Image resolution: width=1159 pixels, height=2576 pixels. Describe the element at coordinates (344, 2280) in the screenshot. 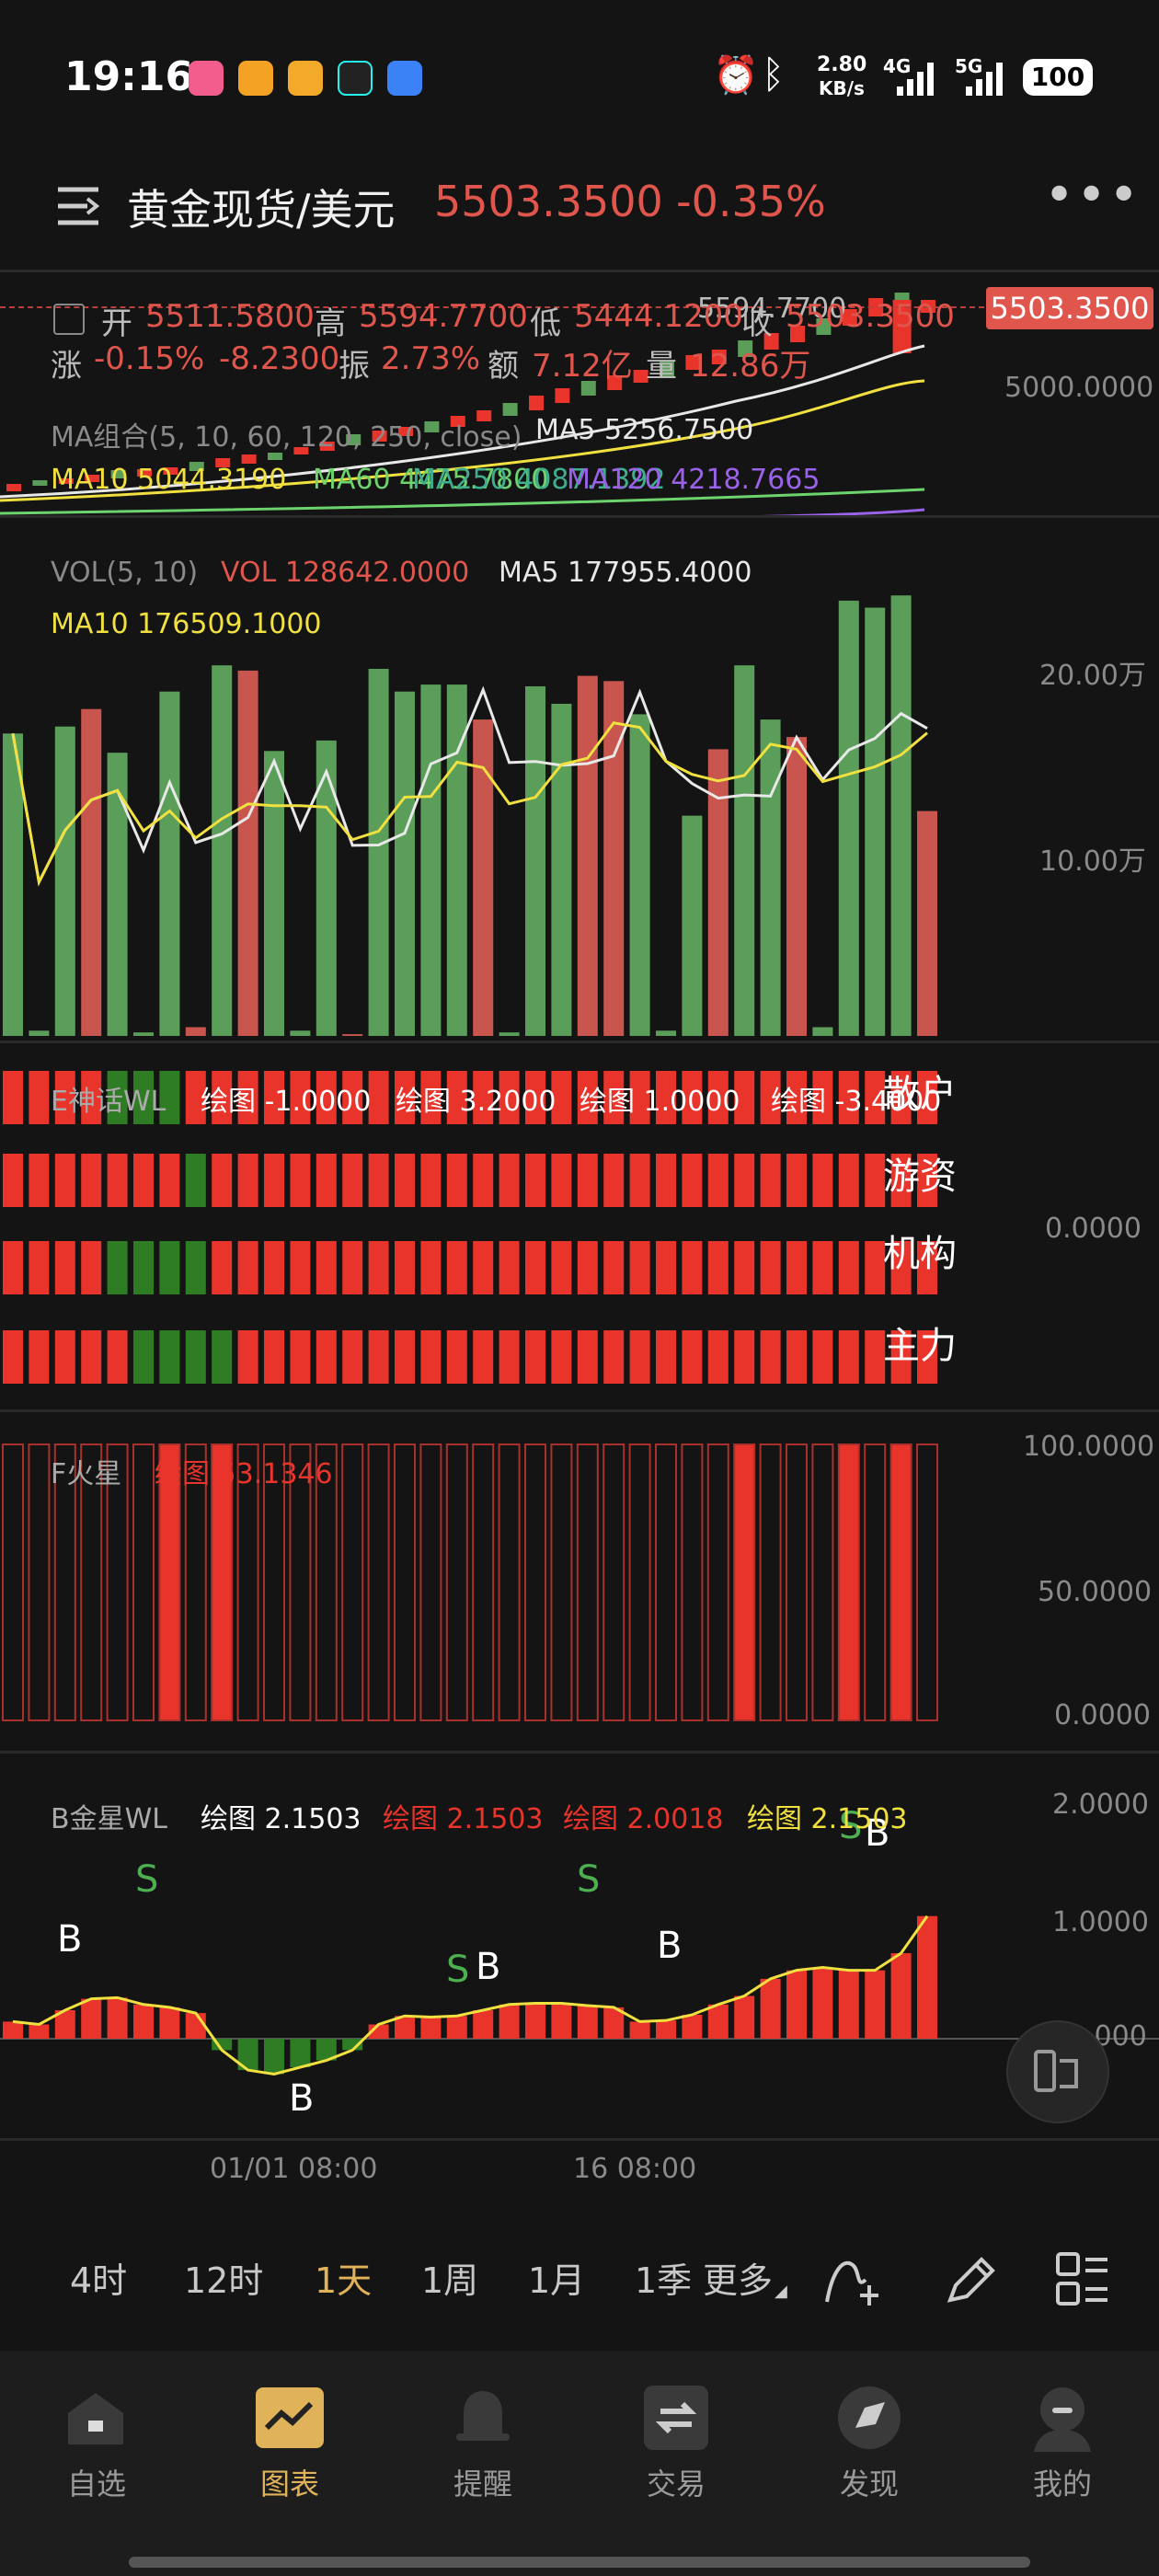

I see `tab-1d: 1天` at that location.